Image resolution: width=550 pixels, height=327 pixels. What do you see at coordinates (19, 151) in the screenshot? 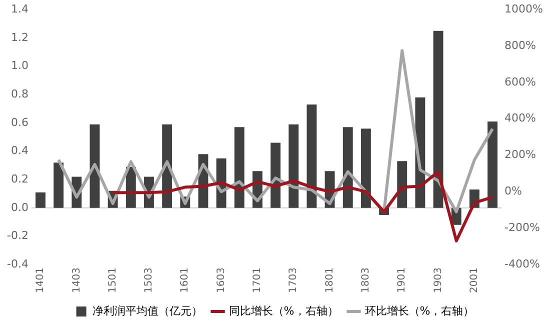
I see `y-tick-label: 0.4` at bounding box center [19, 151].